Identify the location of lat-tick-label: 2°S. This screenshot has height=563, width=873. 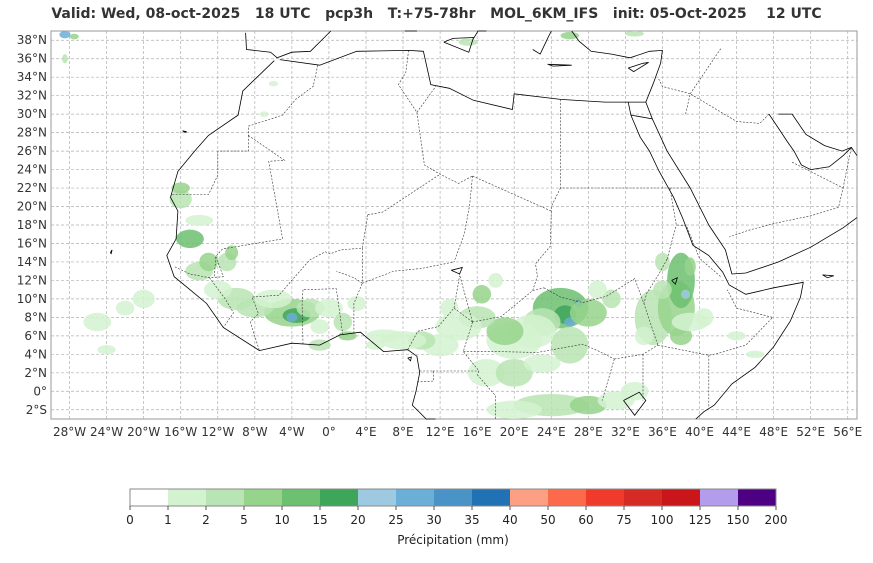
(36, 410).